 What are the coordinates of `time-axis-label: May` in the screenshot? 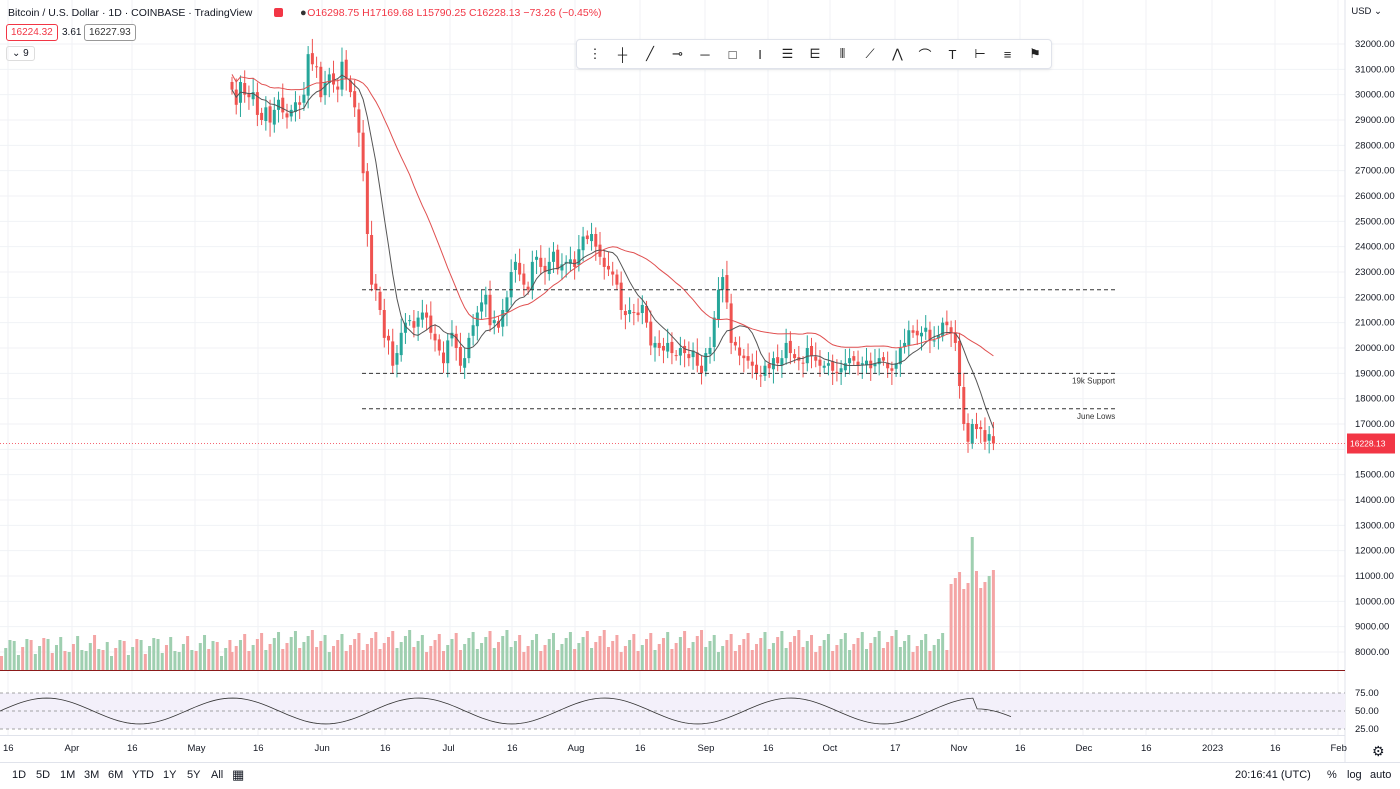 It's located at (197, 748).